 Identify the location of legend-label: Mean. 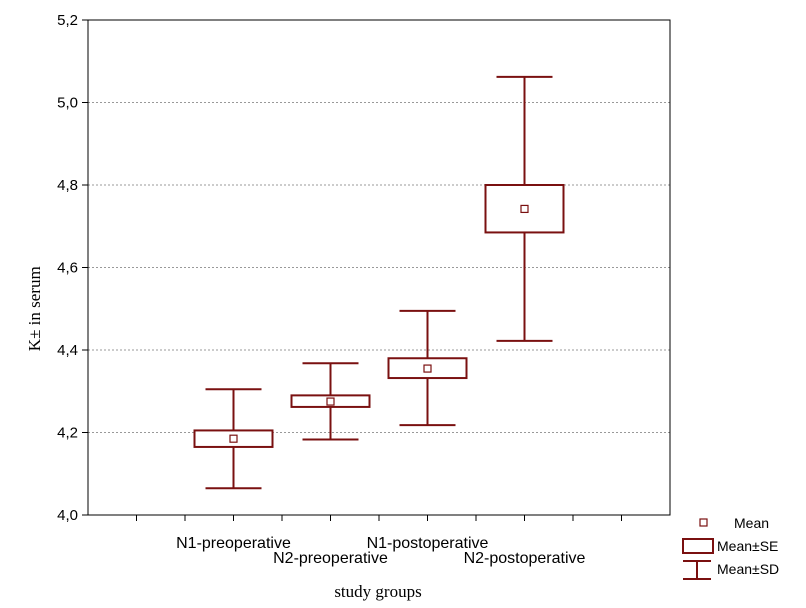
(751, 523).